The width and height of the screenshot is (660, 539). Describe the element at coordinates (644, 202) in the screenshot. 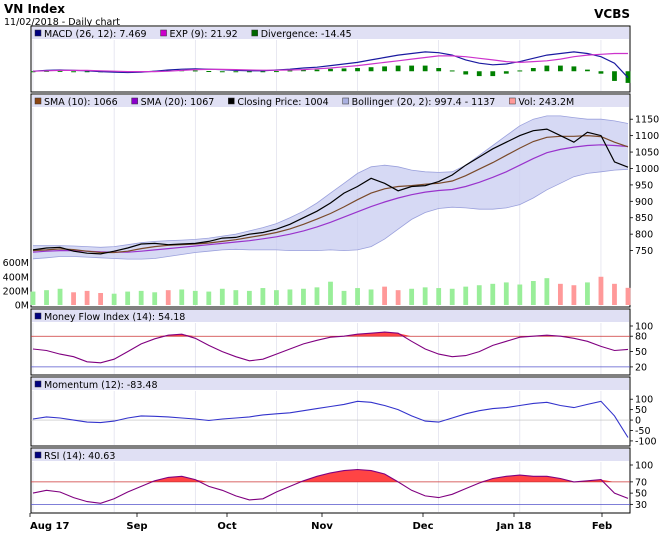

I see `price-ytick-label: 900` at that location.